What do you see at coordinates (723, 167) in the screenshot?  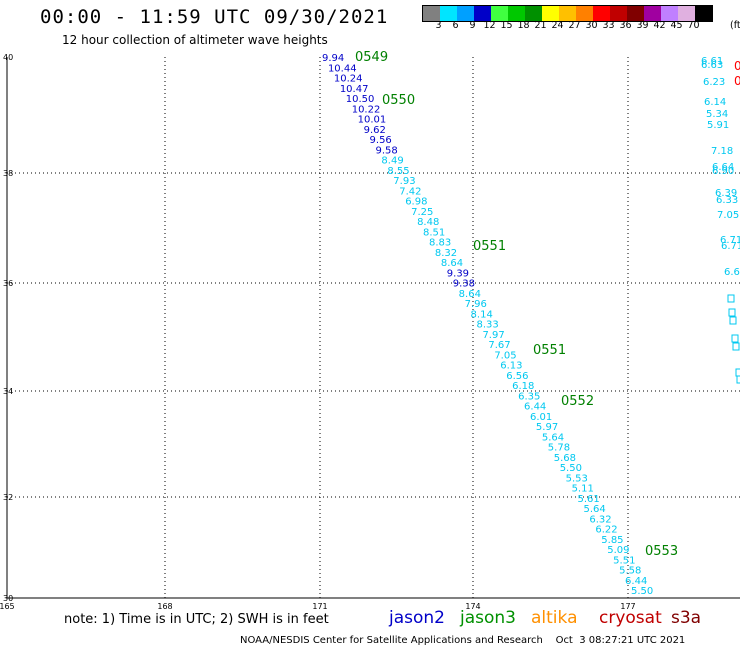 I see `edge-wave-height-value: 6.64` at bounding box center [723, 167].